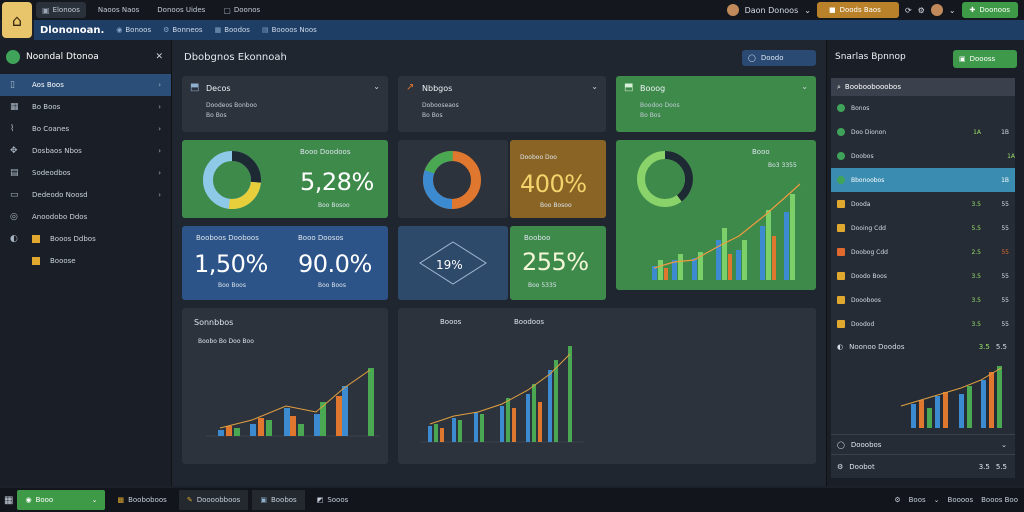  What do you see at coordinates (289, 30) in the screenshot?
I see `header-item: ▤ Boooos Noos` at bounding box center [289, 30].